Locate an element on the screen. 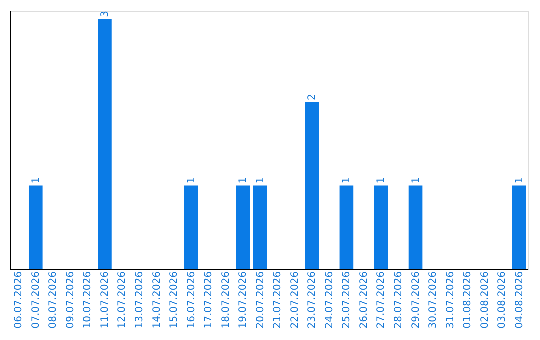 The height and width of the screenshot is (340, 540). x-tick-label: 23.07.2026 is located at coordinates (312, 300).